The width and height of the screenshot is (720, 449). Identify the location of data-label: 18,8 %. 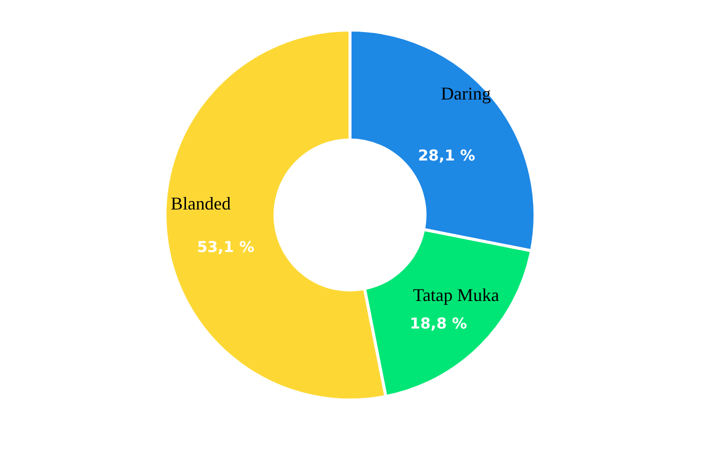
(439, 323).